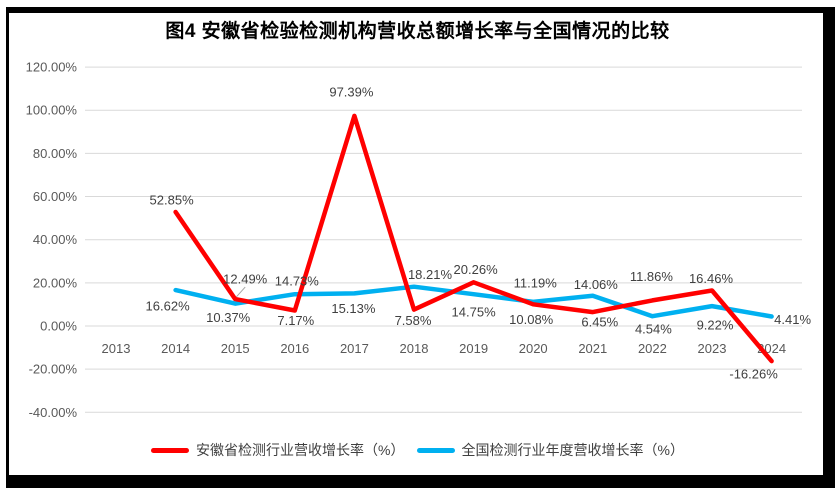 The width and height of the screenshot is (835, 488). Describe the element at coordinates (245, 279) in the screenshot. I see `data-label: 12.49%` at that location.